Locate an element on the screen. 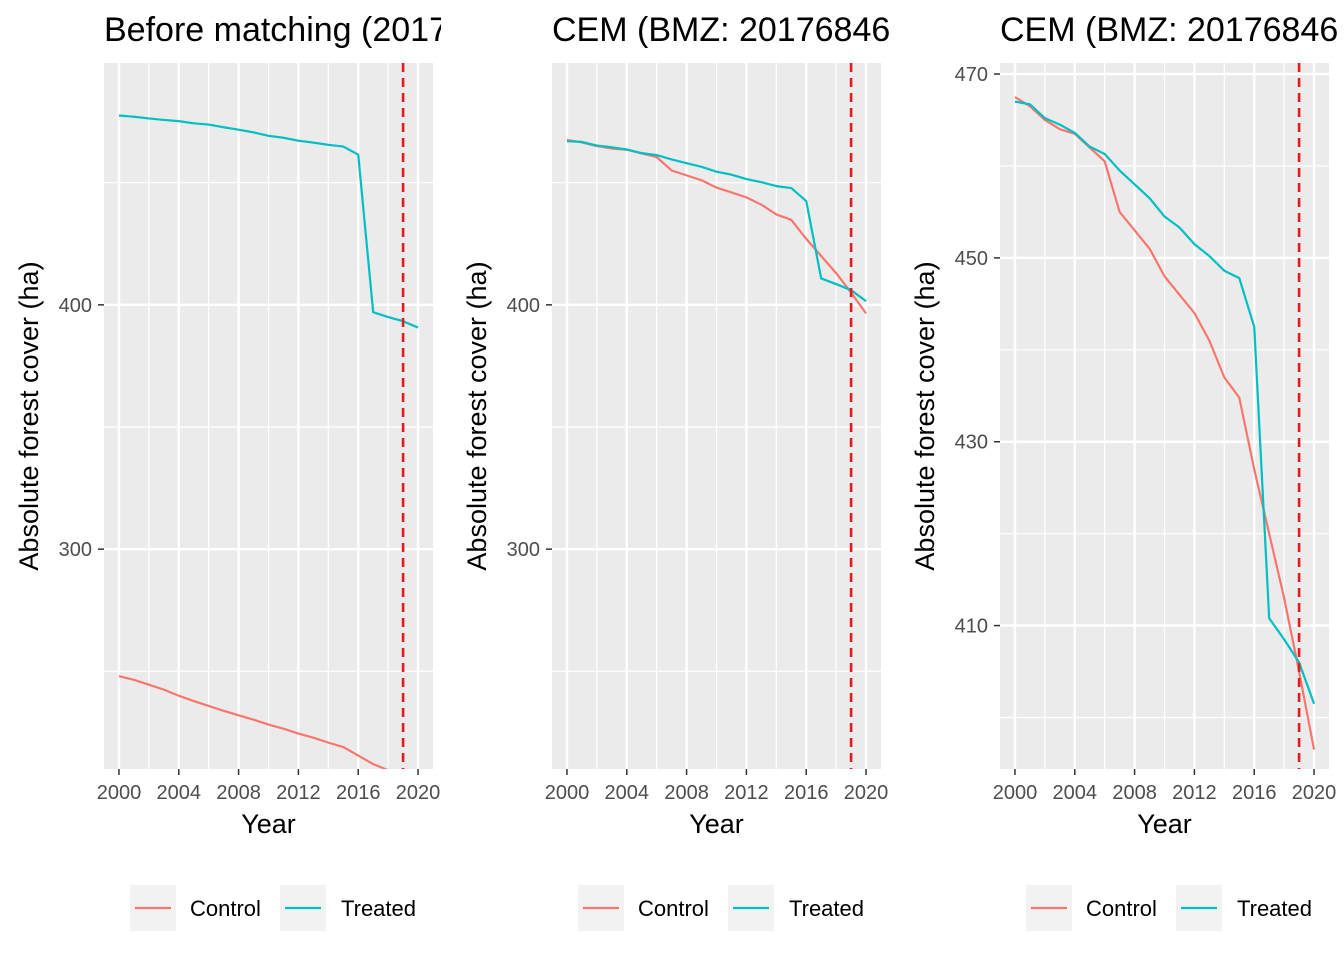 This screenshot has width=1344, height=960. y-tick-label: 410 is located at coordinates (971, 627).